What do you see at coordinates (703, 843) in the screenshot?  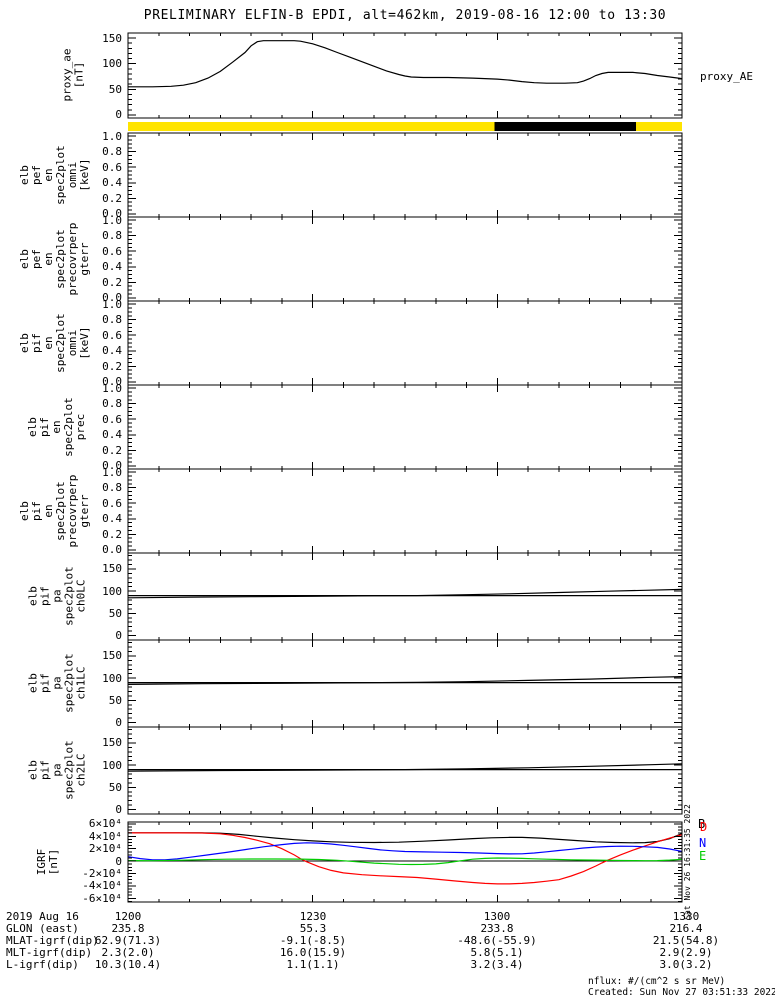 I see `legend-n: N` at bounding box center [703, 843].